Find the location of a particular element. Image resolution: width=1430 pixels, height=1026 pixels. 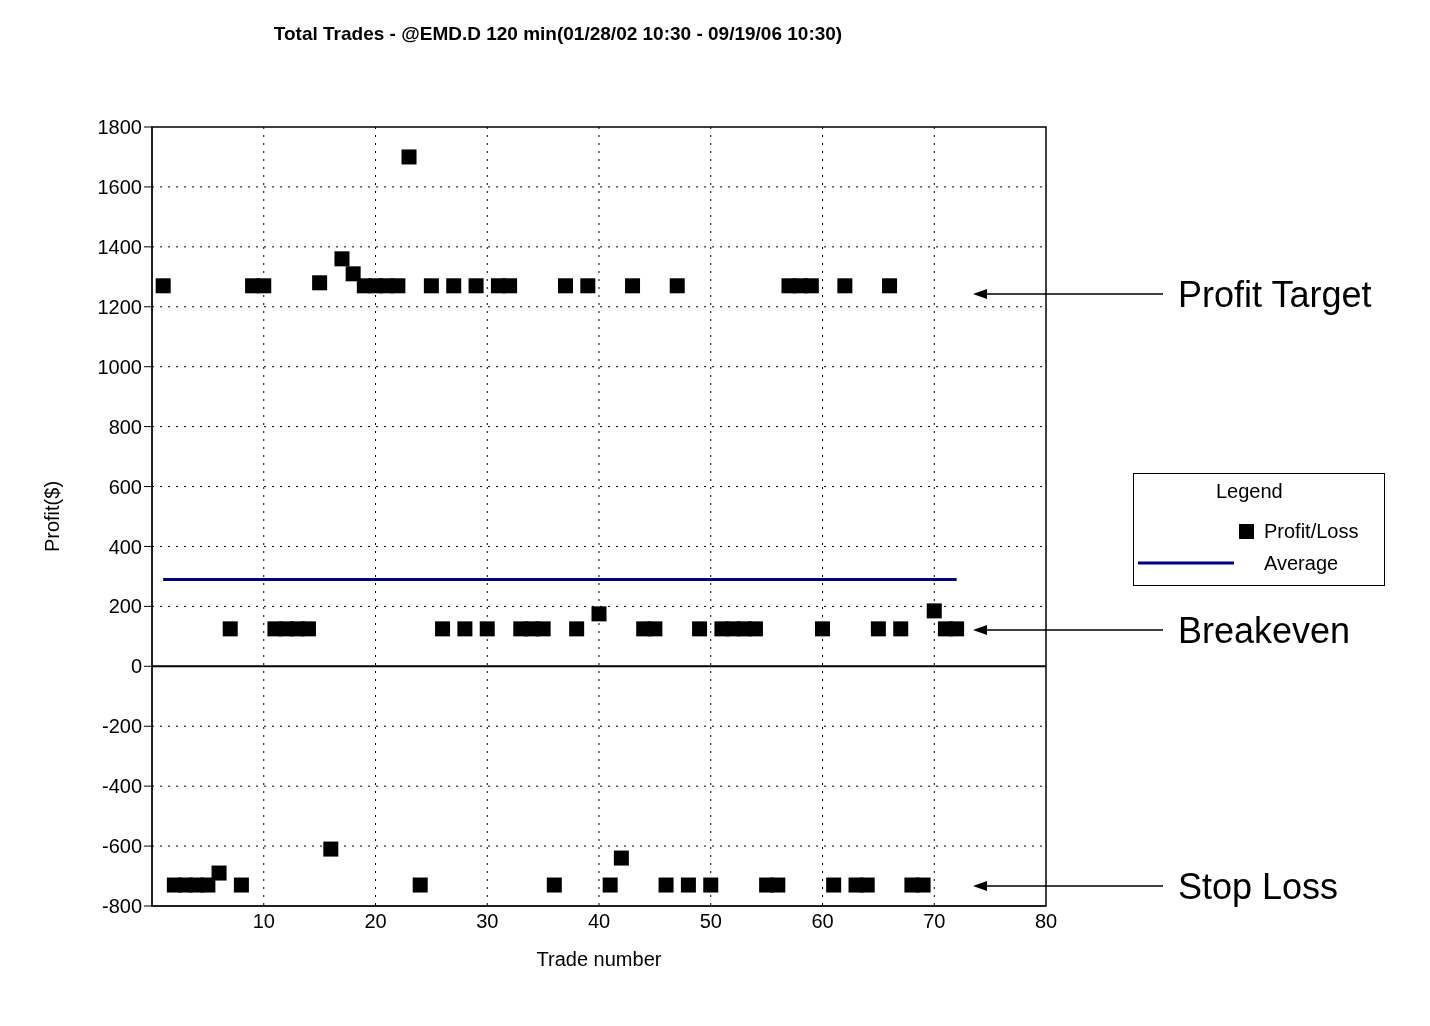

y-tick-label: 1800 is located at coordinates (119, 127).